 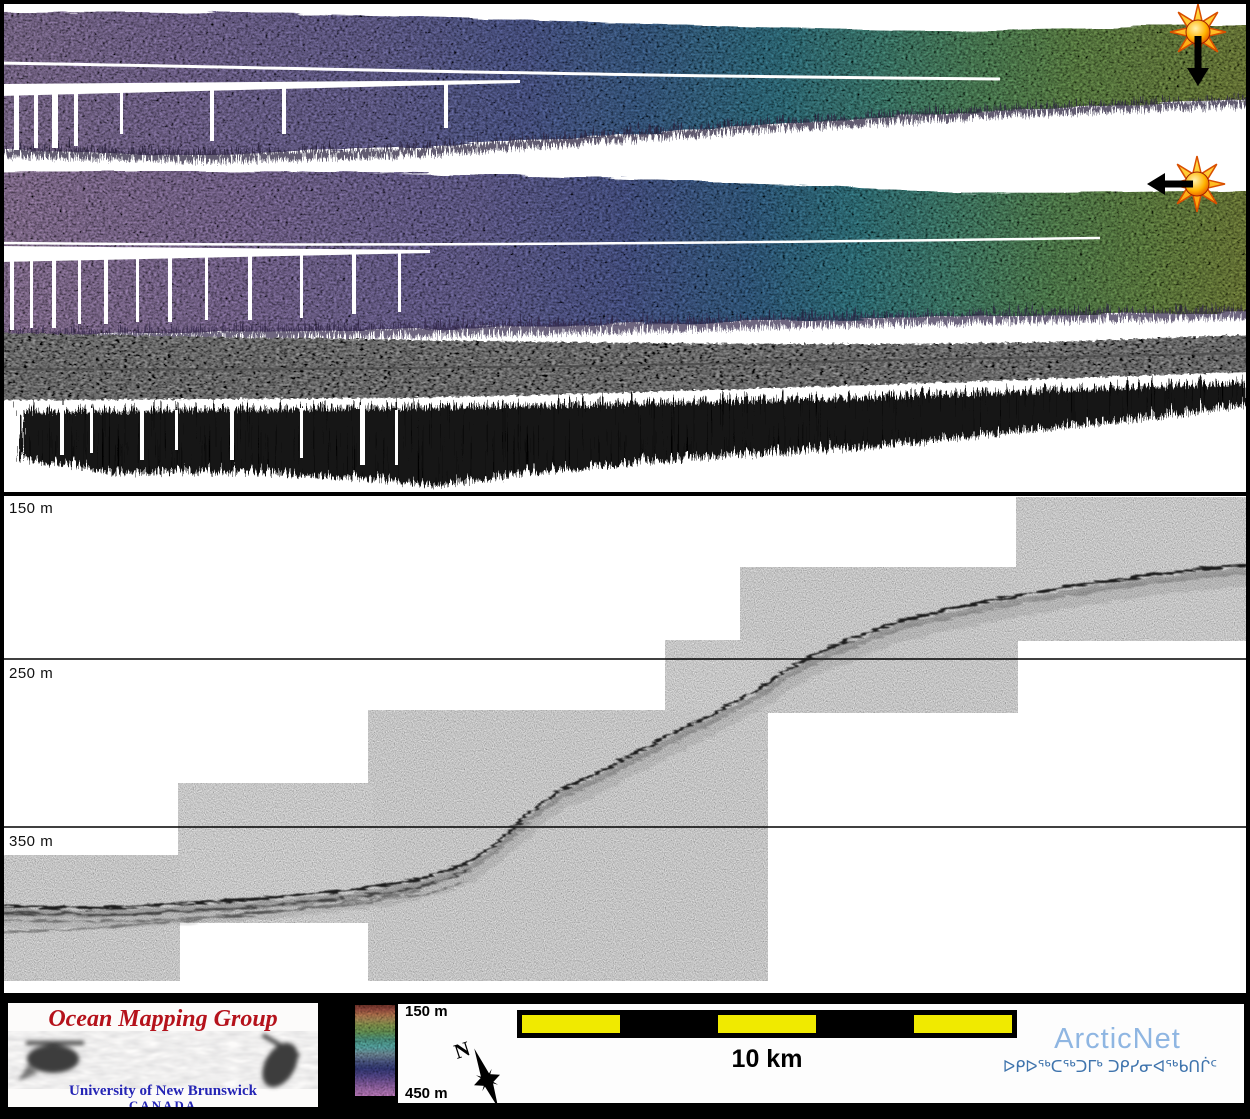 What do you see at coordinates (1117, 1039) in the screenshot?
I see `arcticnet-wordmark: ArcticNet` at bounding box center [1117, 1039].